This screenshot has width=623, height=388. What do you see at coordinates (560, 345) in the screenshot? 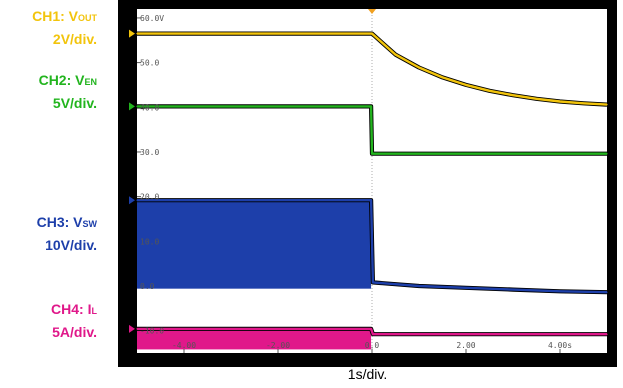
I see `x-tick-label: 4.00s` at bounding box center [560, 345].